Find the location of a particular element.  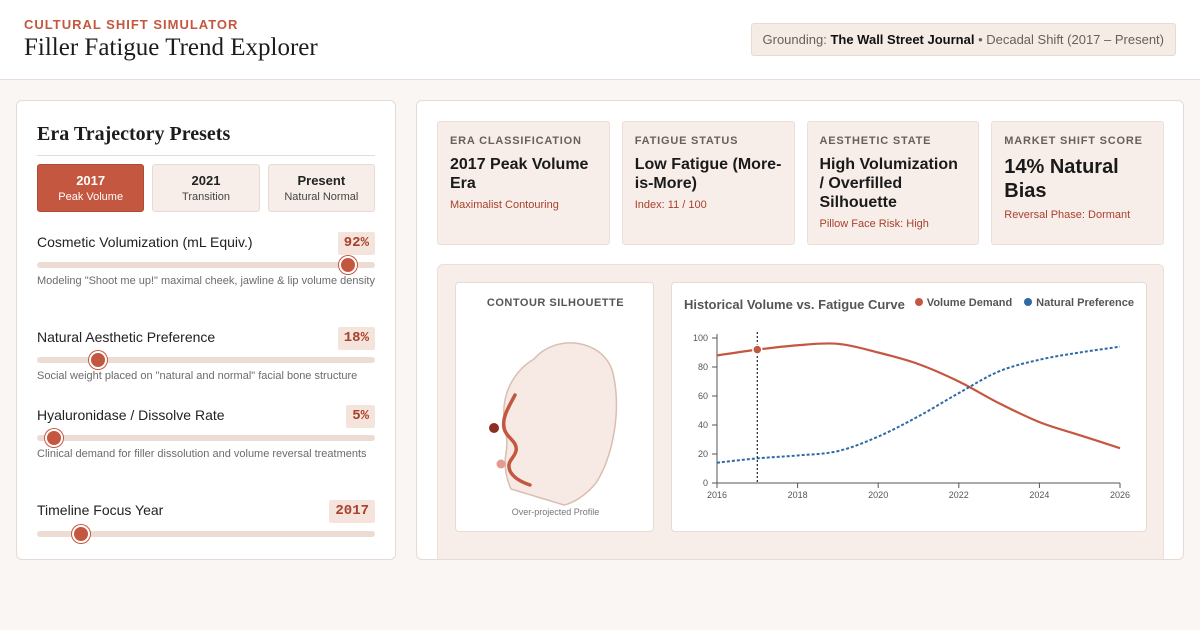

slider-label: Timeline Focus Year is located at coordinates (100, 510).